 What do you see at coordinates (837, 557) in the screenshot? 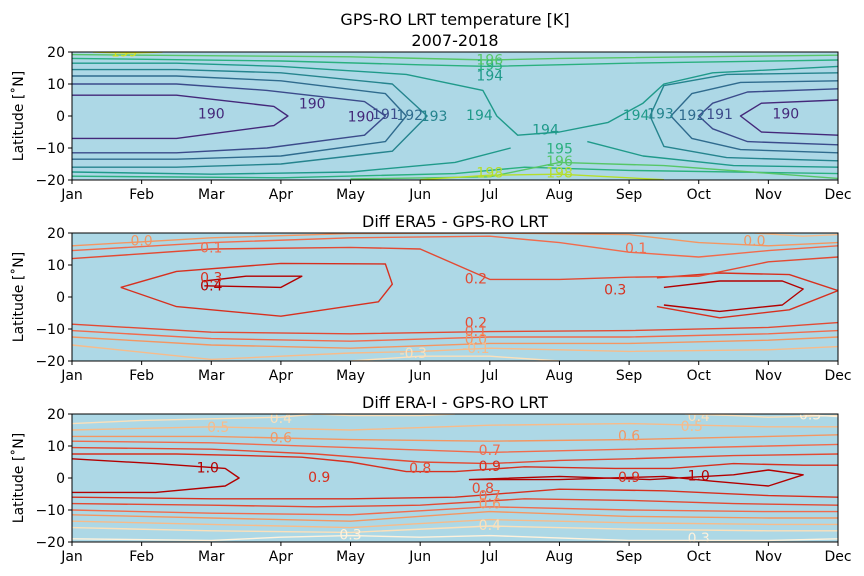
I see `x-tick-label: Dec` at bounding box center [837, 557].